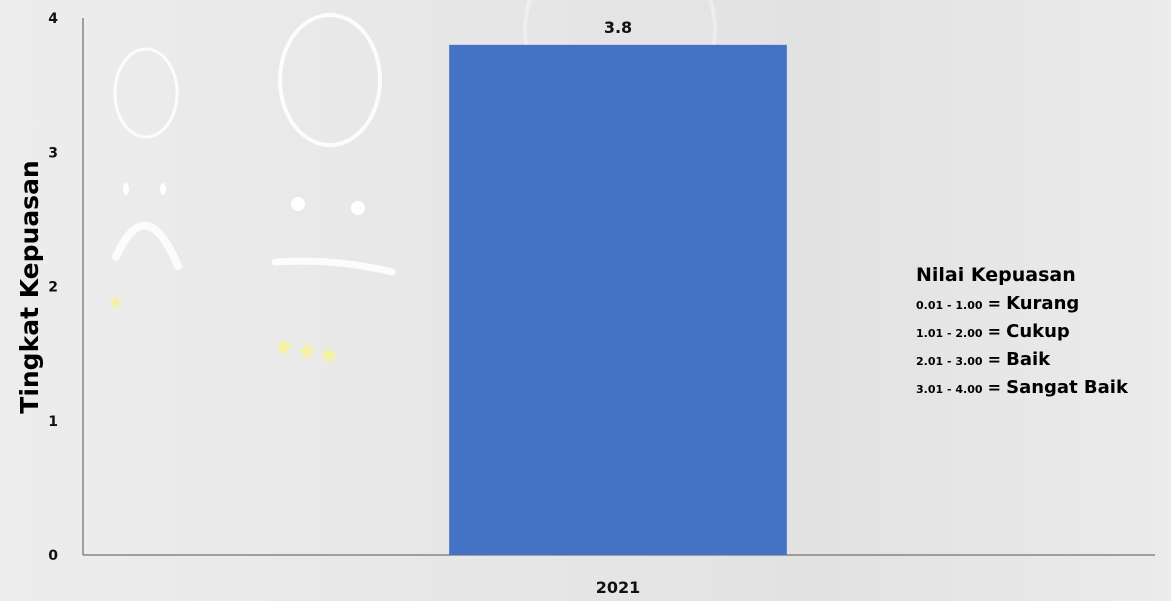 The image size is (1171, 601). I want to click on y-tick-label: 2, so click(53, 288).